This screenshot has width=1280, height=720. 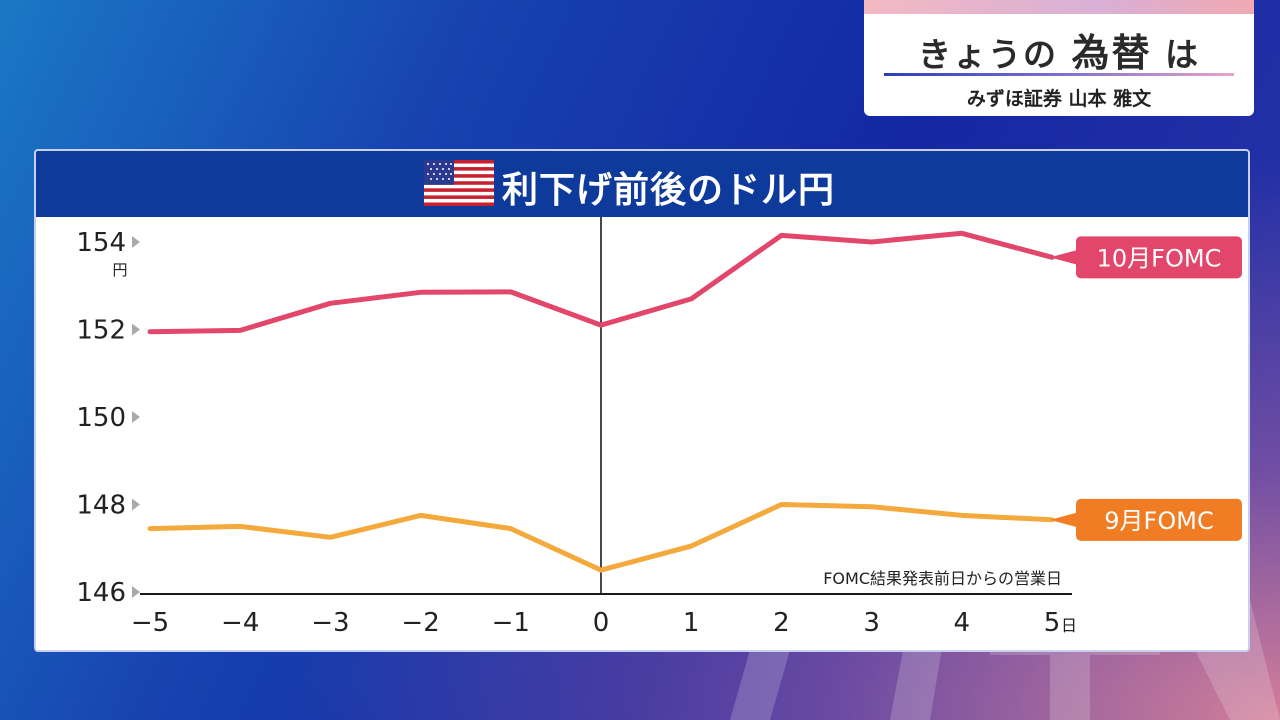 I want to click on x-tick-label: −5, so click(x=150, y=623).